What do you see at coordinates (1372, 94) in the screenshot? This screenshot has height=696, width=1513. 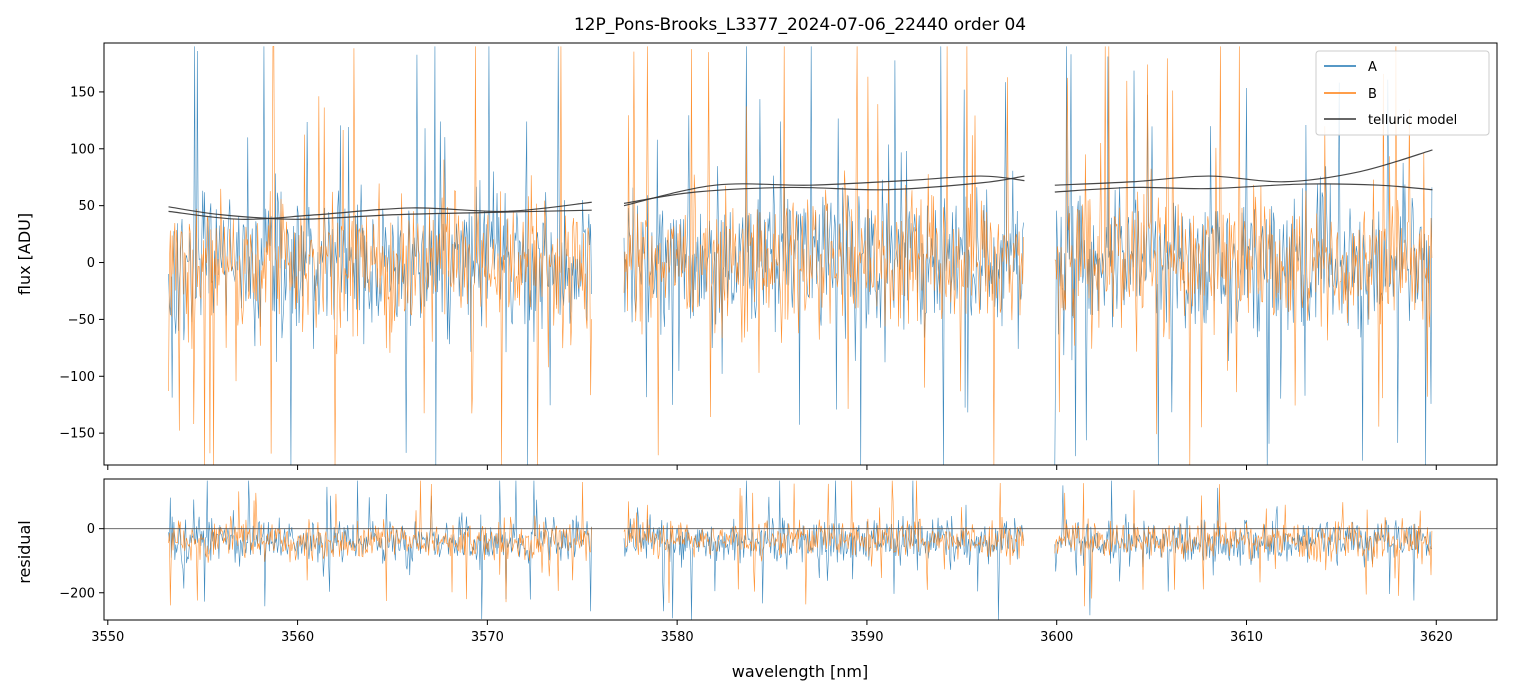 I see `legend-label-b: B` at bounding box center [1372, 94].